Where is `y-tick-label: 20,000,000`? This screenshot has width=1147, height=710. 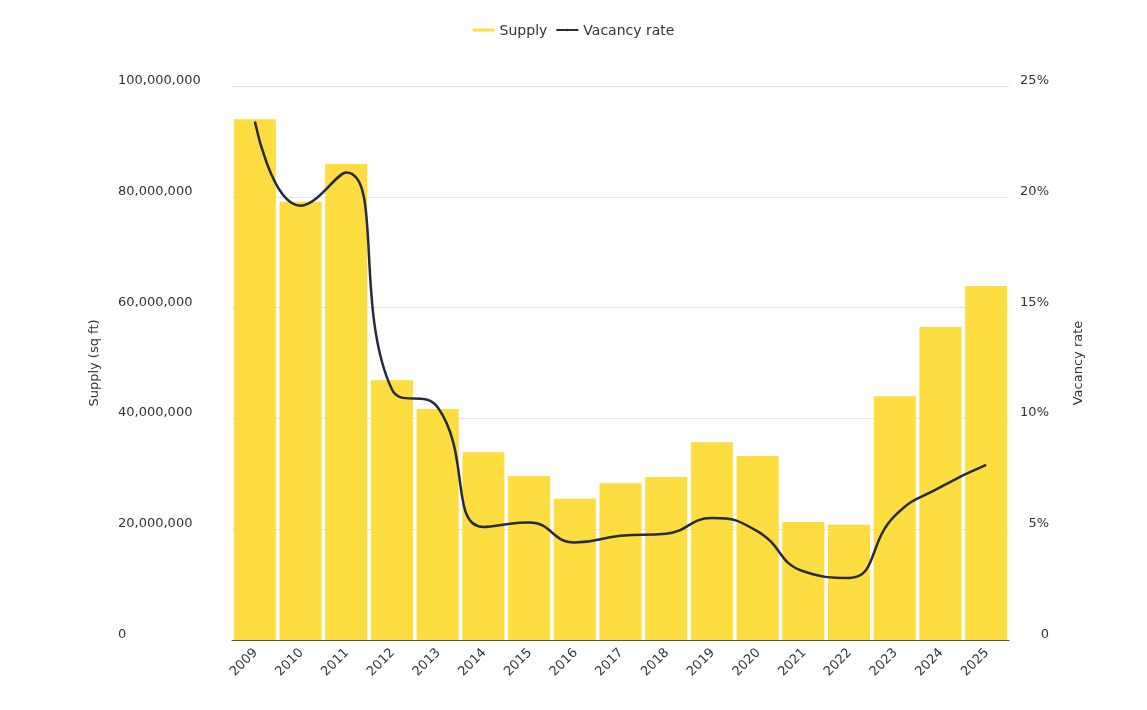
y-tick-label: 20,000,000 is located at coordinates (155, 523).